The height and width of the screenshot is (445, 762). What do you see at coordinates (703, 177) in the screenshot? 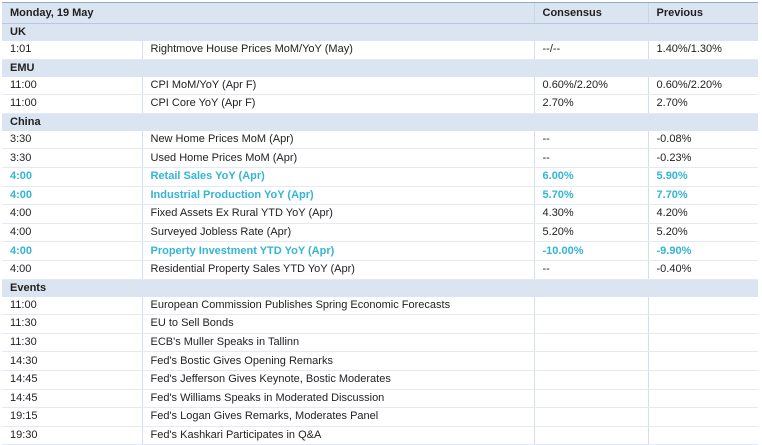
I see `previous-cell: 5.90%` at bounding box center [703, 177].